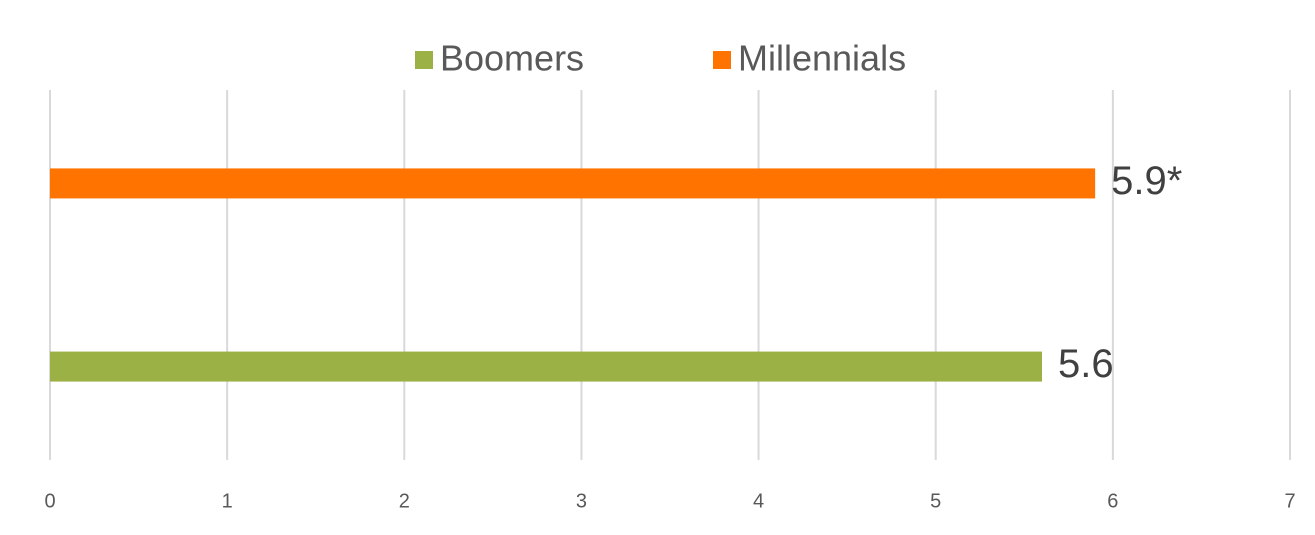 The image size is (1315, 535). I want to click on legend-label: Millennials, so click(822, 58).